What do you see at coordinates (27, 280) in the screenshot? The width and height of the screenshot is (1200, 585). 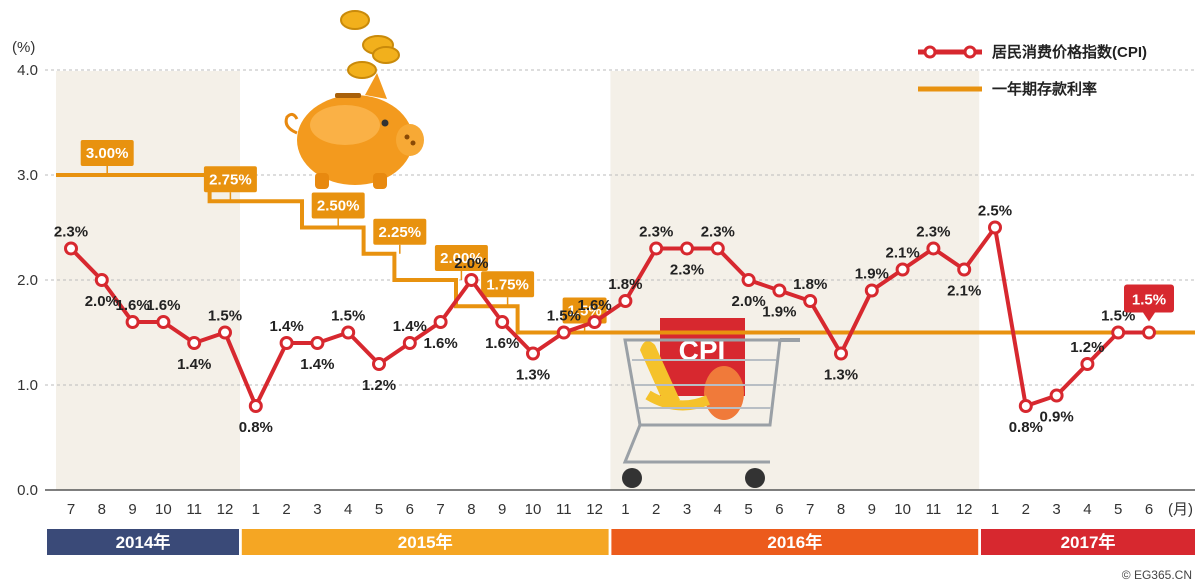 I see `y-tick-label: 2.0` at bounding box center [27, 280].